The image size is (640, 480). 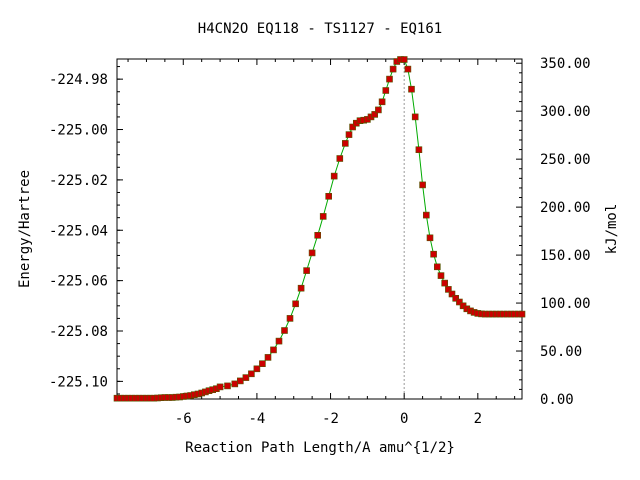 I want to click on x-tick-label: -4, so click(x=256, y=419).